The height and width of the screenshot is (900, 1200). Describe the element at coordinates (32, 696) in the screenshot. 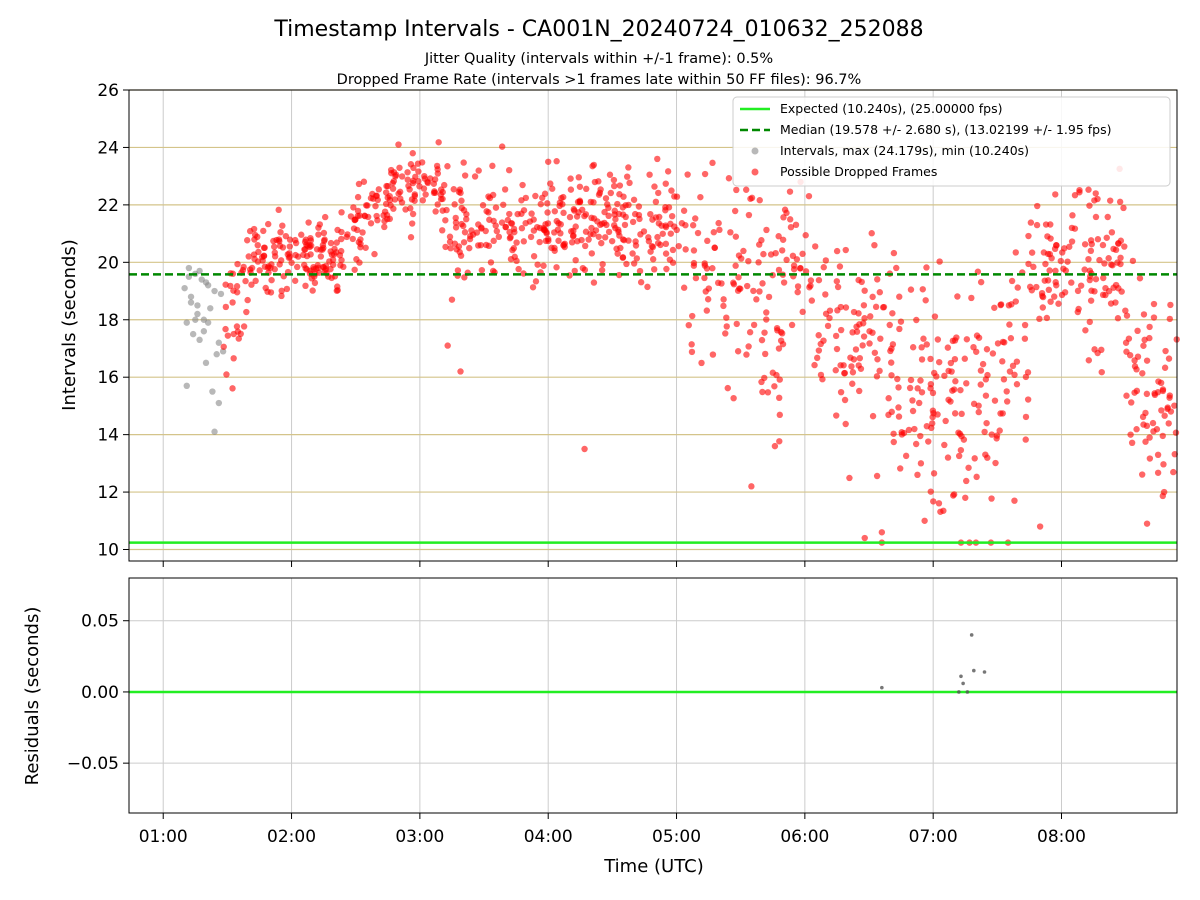

I see `bottom-y-axis-label: Residuals (seconds)` at that location.